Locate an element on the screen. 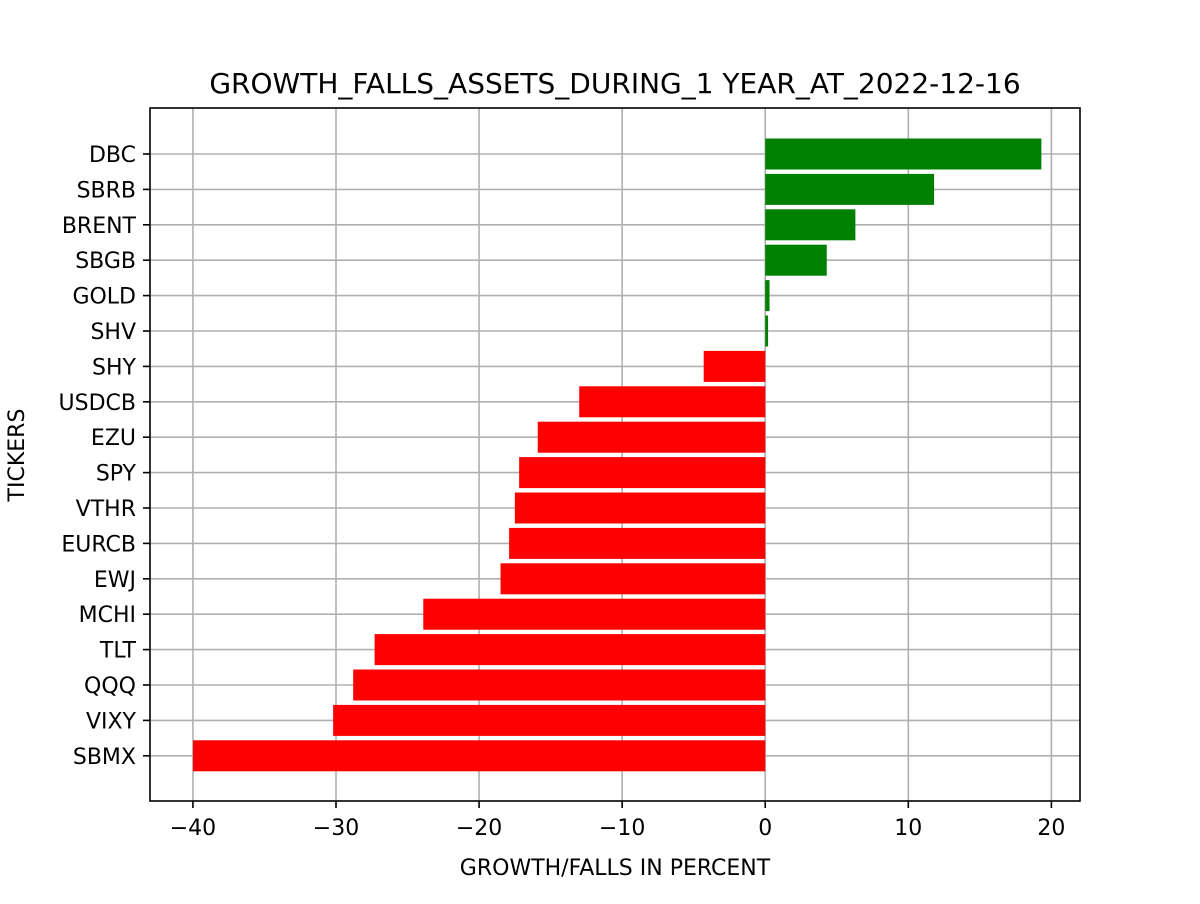 The width and height of the screenshot is (1200, 904). bar-vixy is located at coordinates (549, 720).